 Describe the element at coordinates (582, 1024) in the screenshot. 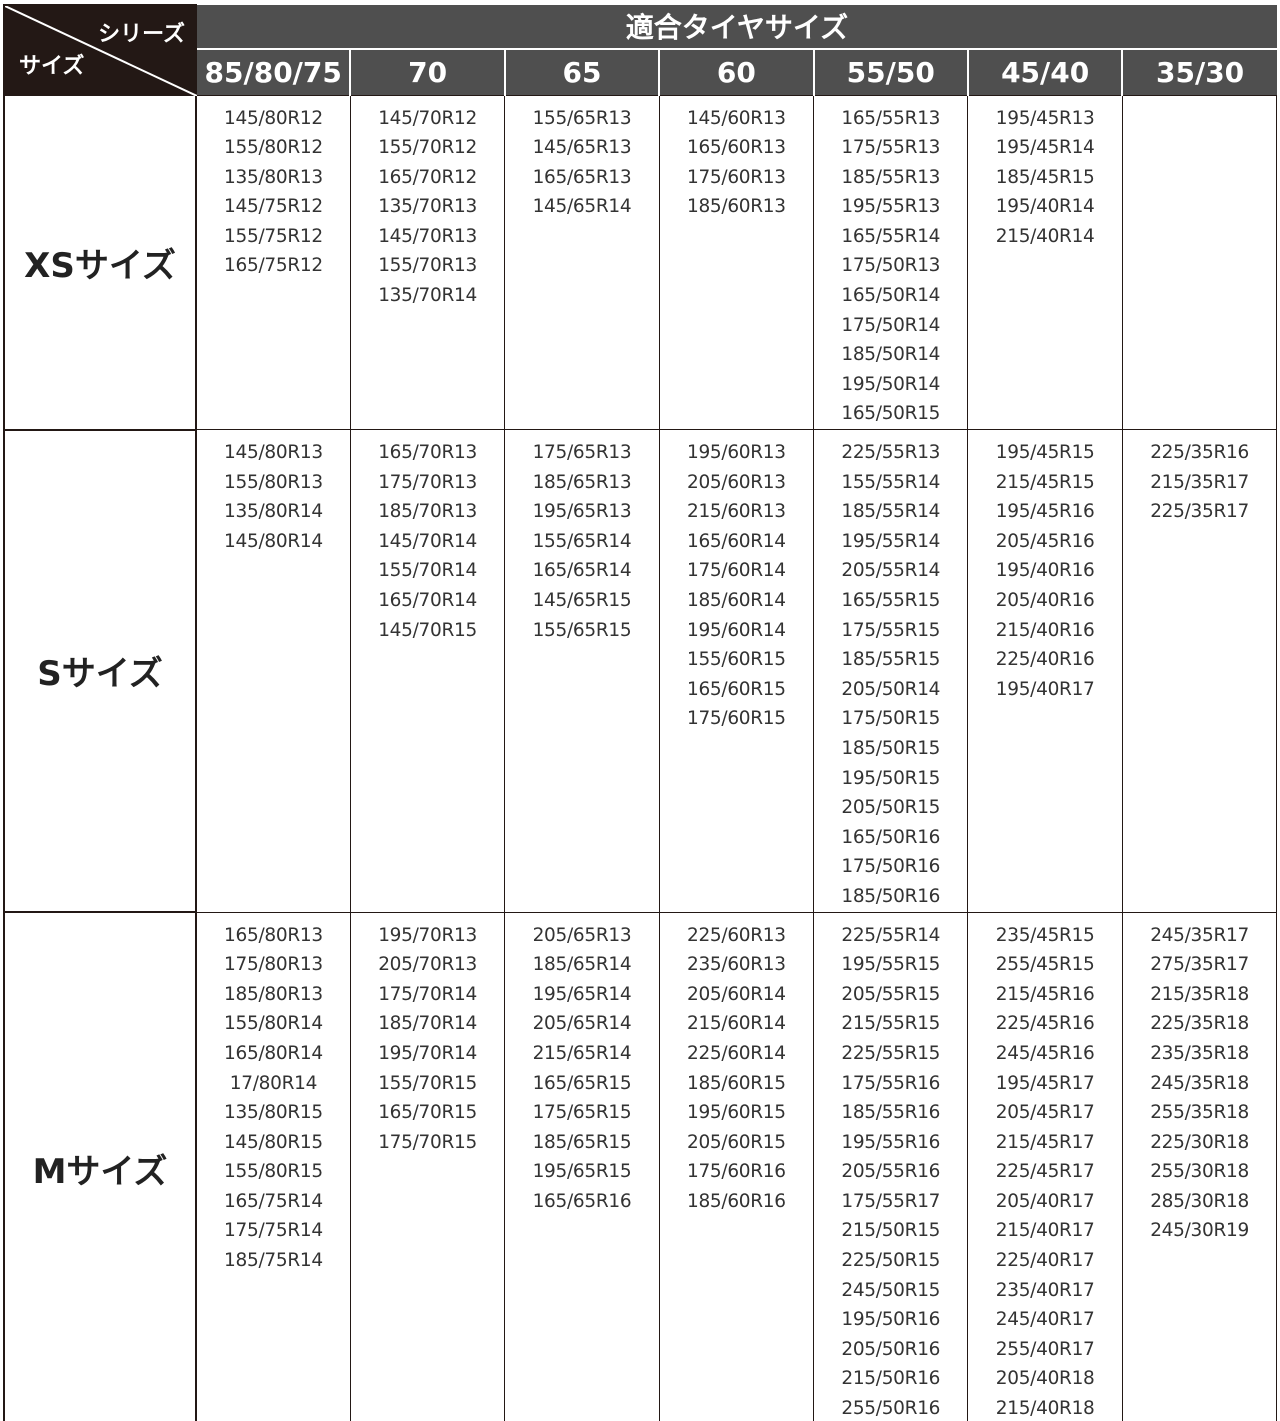

I see `tire-size: 205/65R14` at that location.